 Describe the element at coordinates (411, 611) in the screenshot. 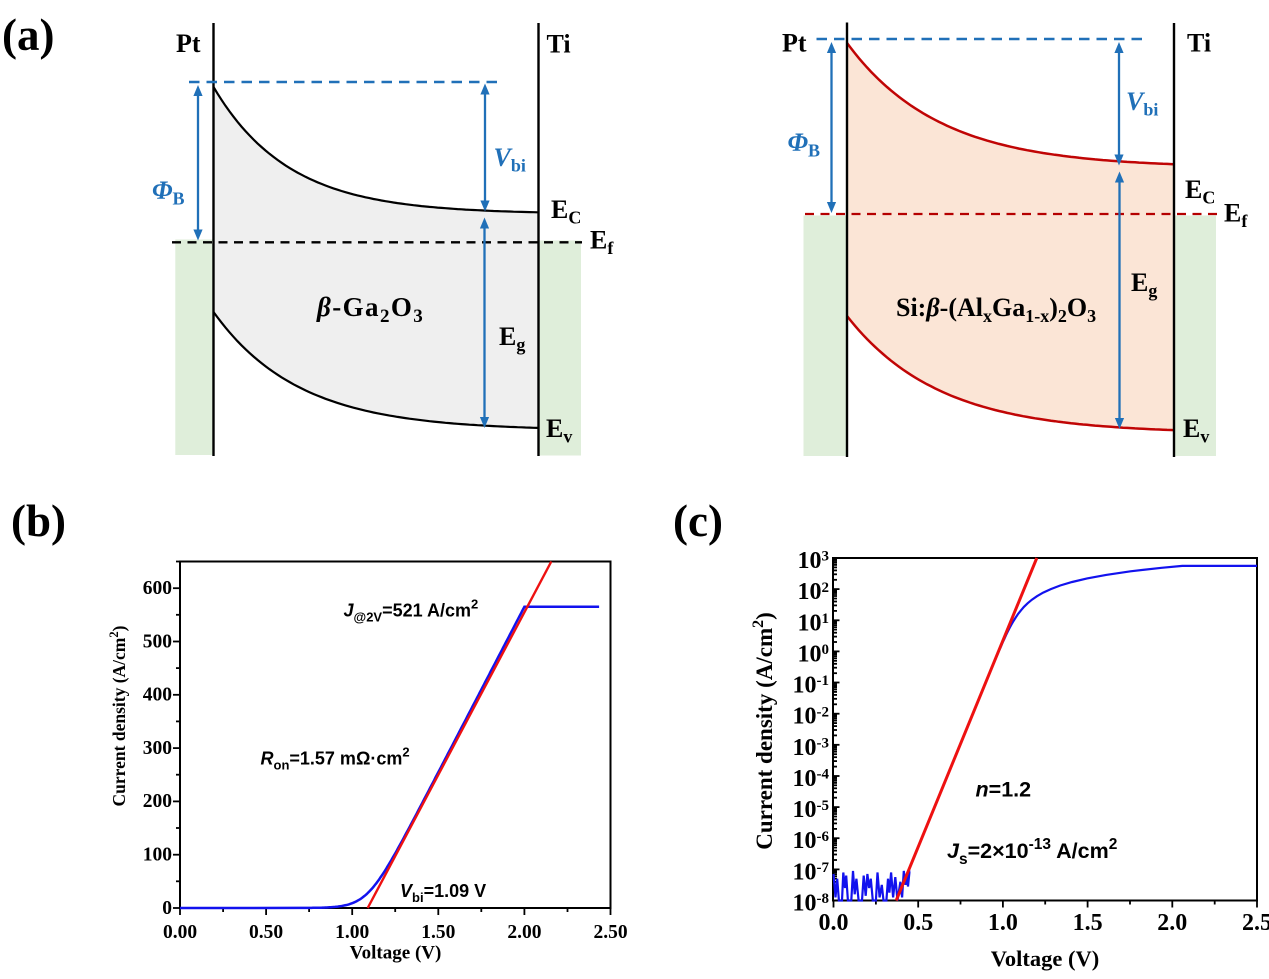

I see `svg-text: J@2V=521 A/cm2` at that location.